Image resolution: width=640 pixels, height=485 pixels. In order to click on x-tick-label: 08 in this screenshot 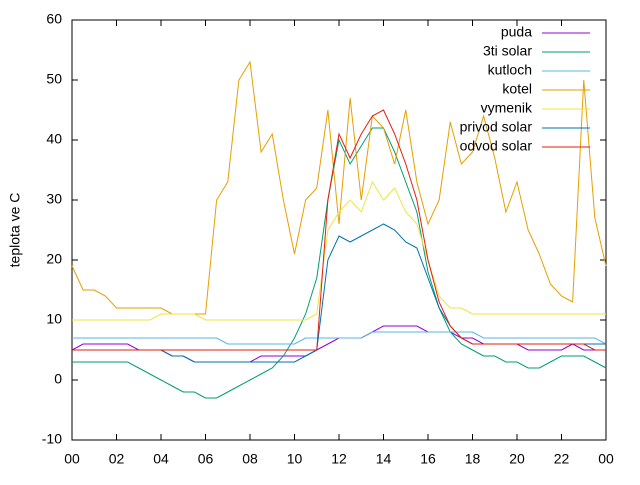, I will do `click(250, 459)`.